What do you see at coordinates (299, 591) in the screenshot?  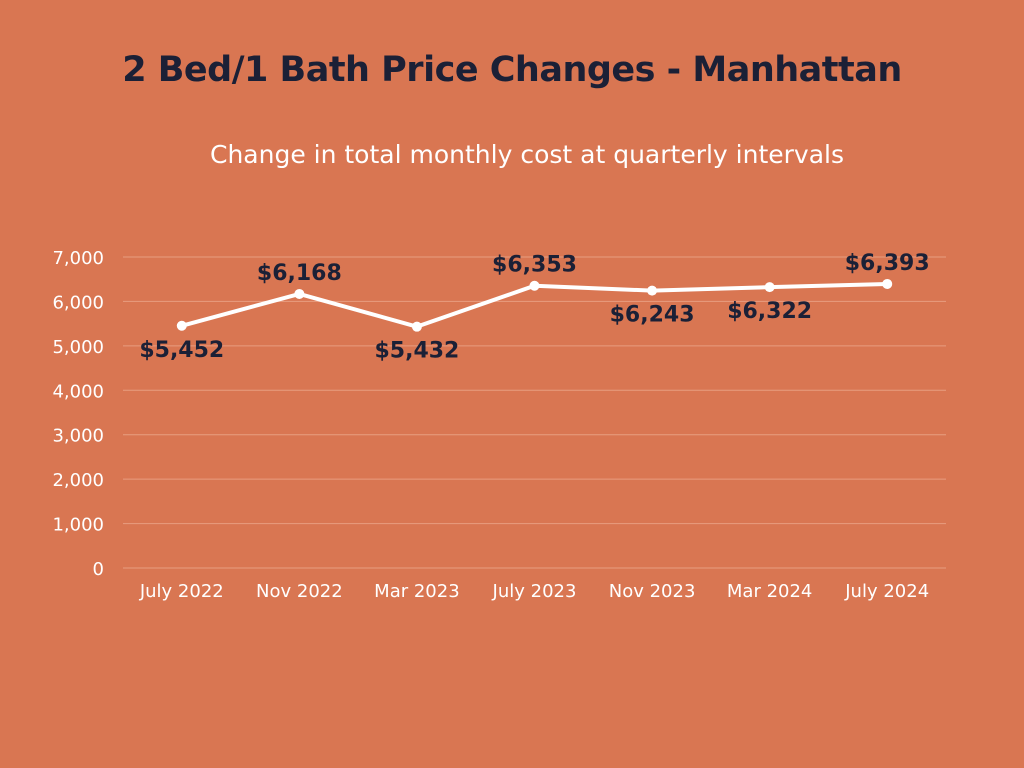 I see `x-tick-label: Nov 2022` at bounding box center [299, 591].